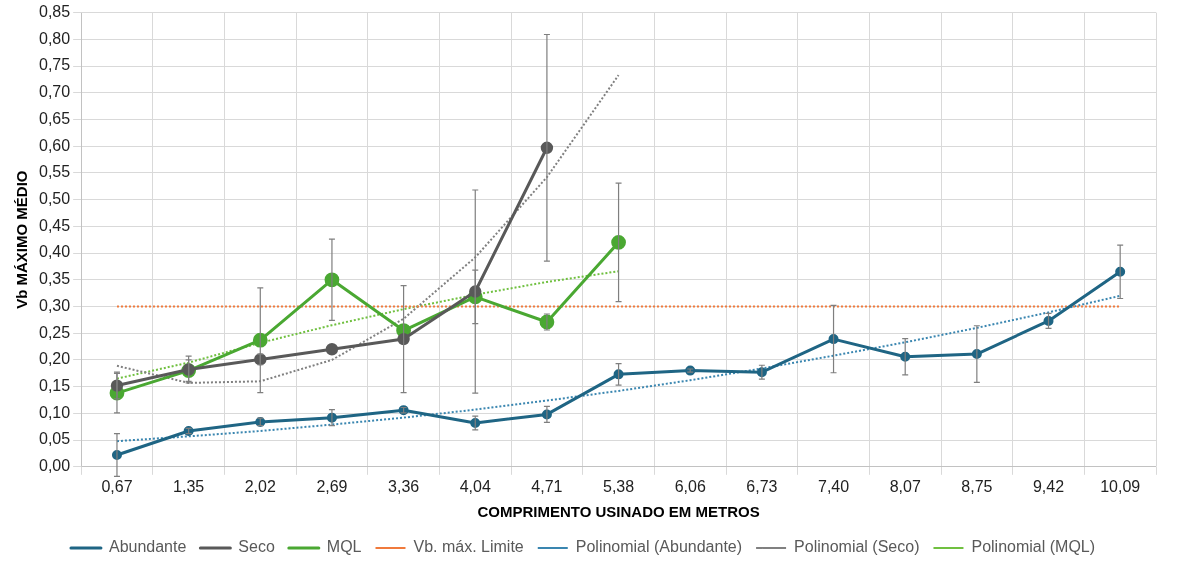 The height and width of the screenshot is (566, 1196). I want to click on y-tick-label: 0,55, so click(55, 172).